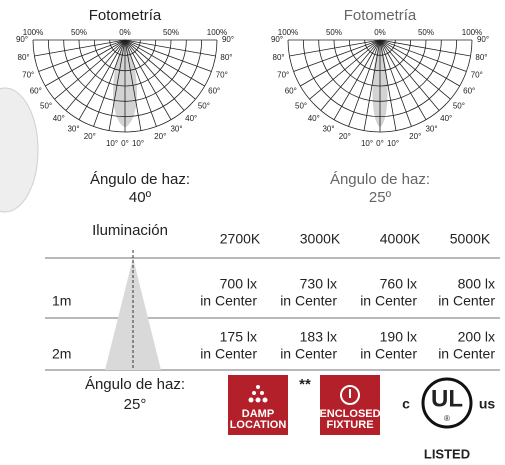 The width and height of the screenshot is (505, 465). Describe the element at coordinates (258, 394) in the screenshot. I see `drops-icon` at that location.